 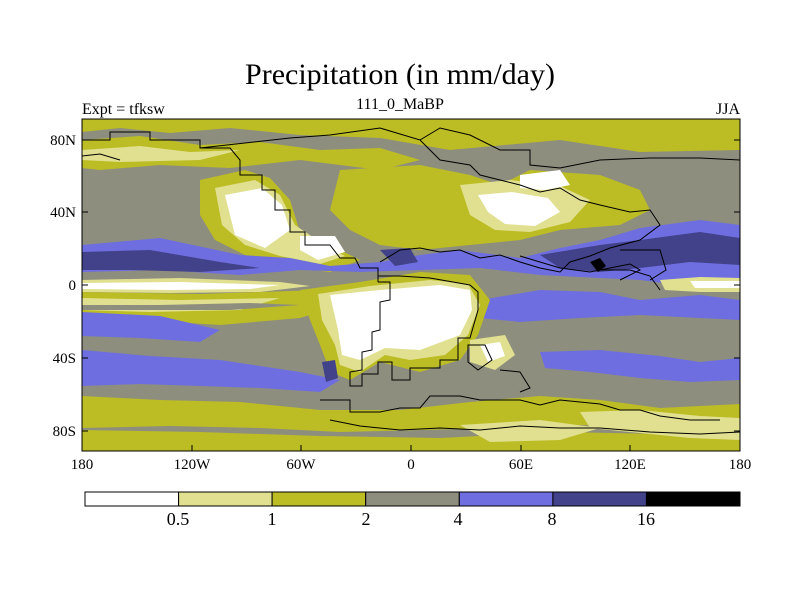 What do you see at coordinates (272, 519) in the screenshot?
I see `colorbar-label: 1` at bounding box center [272, 519].